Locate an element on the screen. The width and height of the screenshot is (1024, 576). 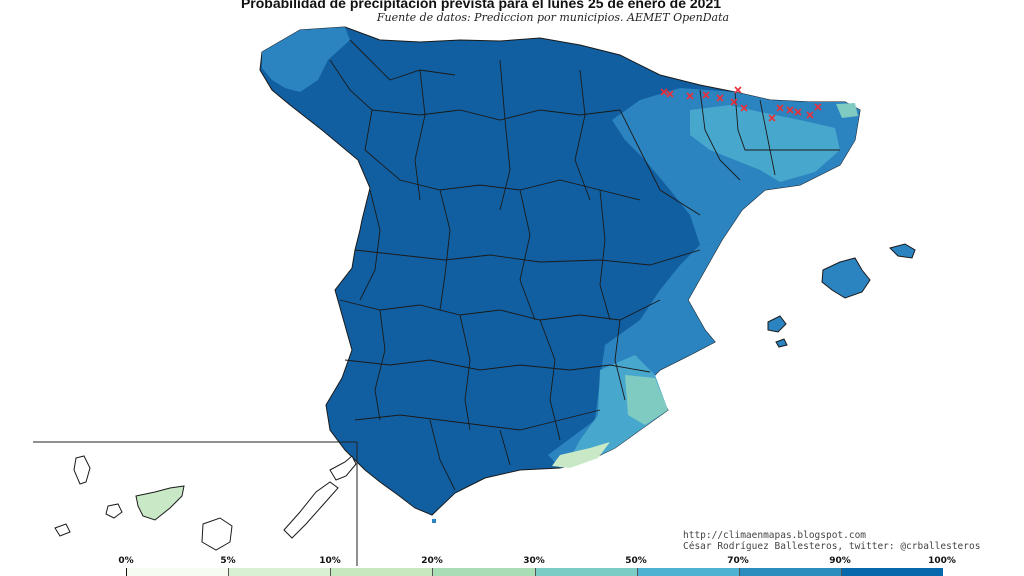
almeria-very-low-zone is located at coordinates (581, 455).